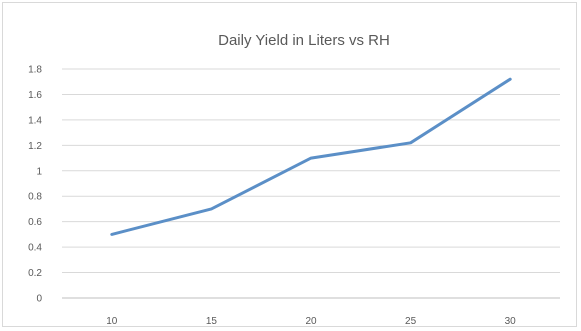 This screenshot has height=331, width=581. What do you see at coordinates (35, 273) in the screenshot?
I see `y-tick-label: 0.2` at bounding box center [35, 273].